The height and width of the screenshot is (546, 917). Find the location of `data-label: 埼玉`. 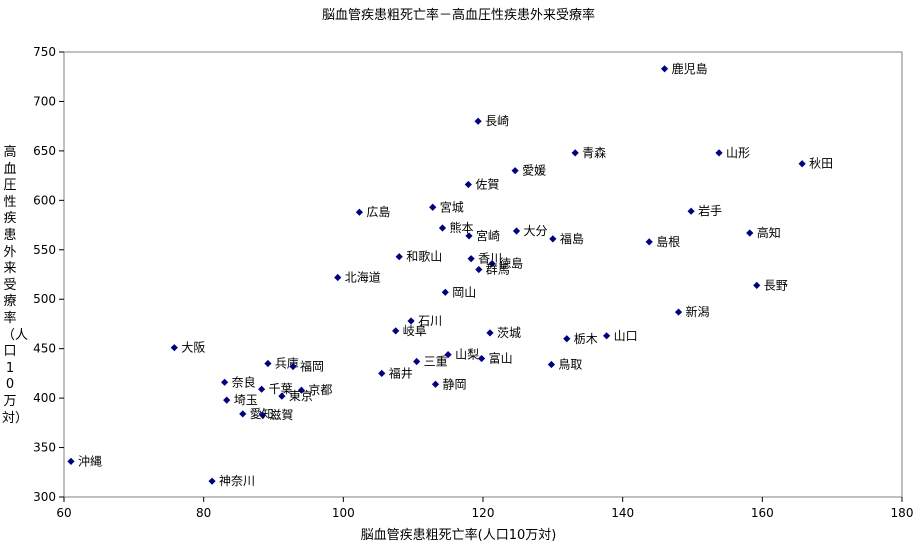

data-label: 埼玉 is located at coordinates (246, 400).